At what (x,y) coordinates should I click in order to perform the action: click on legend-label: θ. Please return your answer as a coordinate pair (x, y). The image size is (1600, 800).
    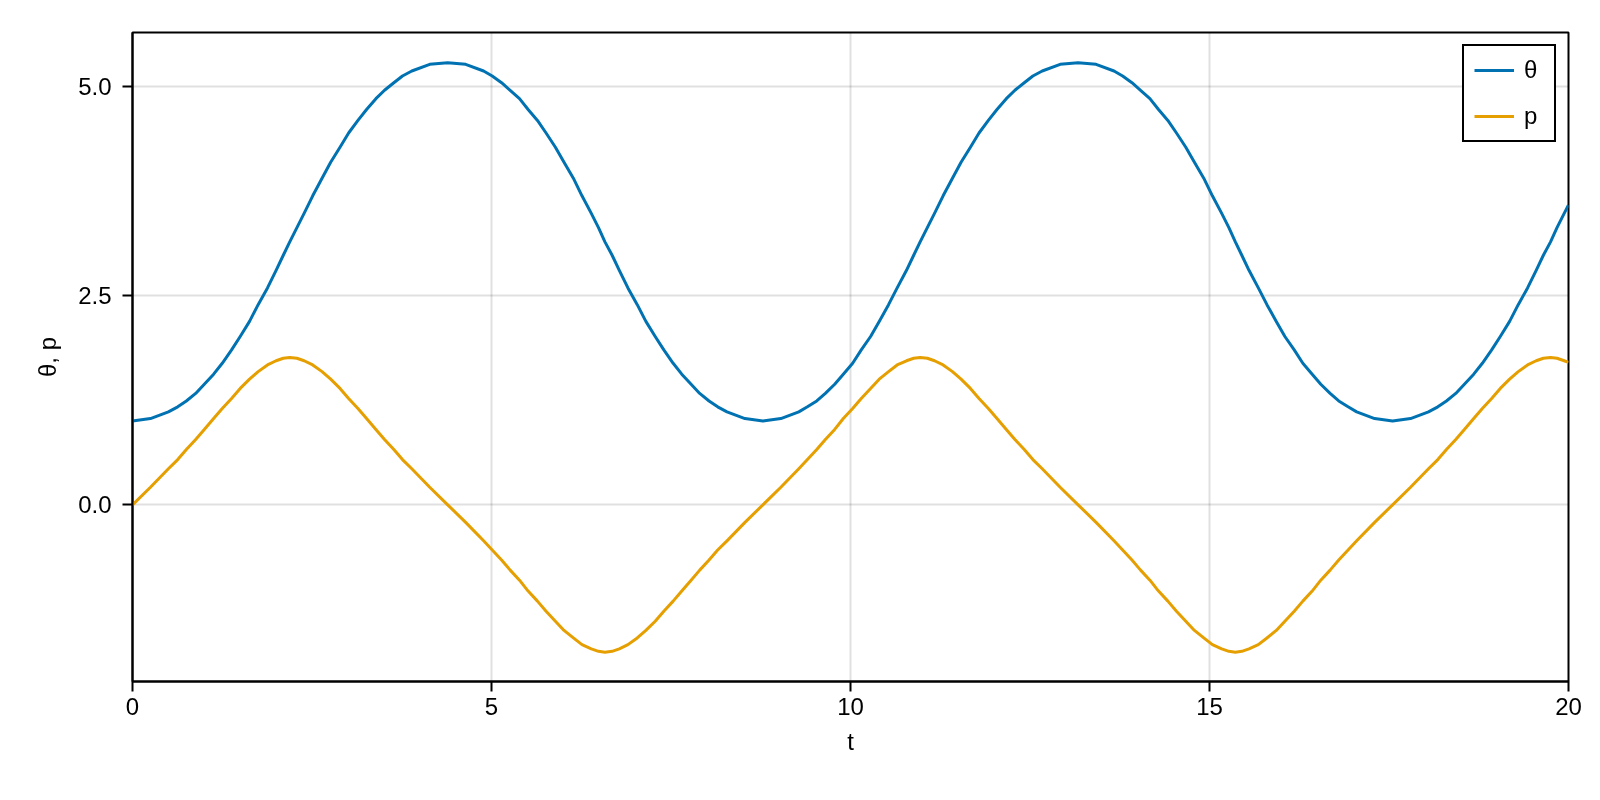
    Looking at the image, I should click on (1531, 70).